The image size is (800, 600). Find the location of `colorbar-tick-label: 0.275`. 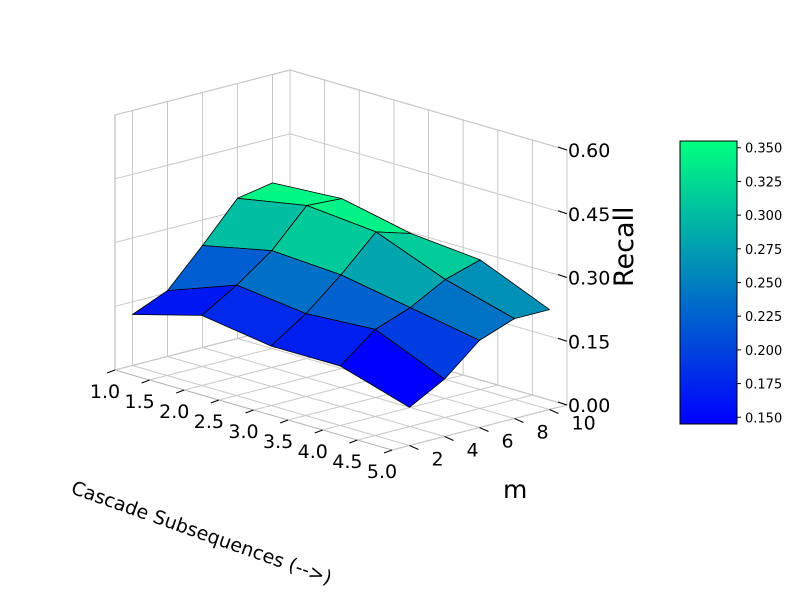

colorbar-tick-label: 0.275 is located at coordinates (763, 250).